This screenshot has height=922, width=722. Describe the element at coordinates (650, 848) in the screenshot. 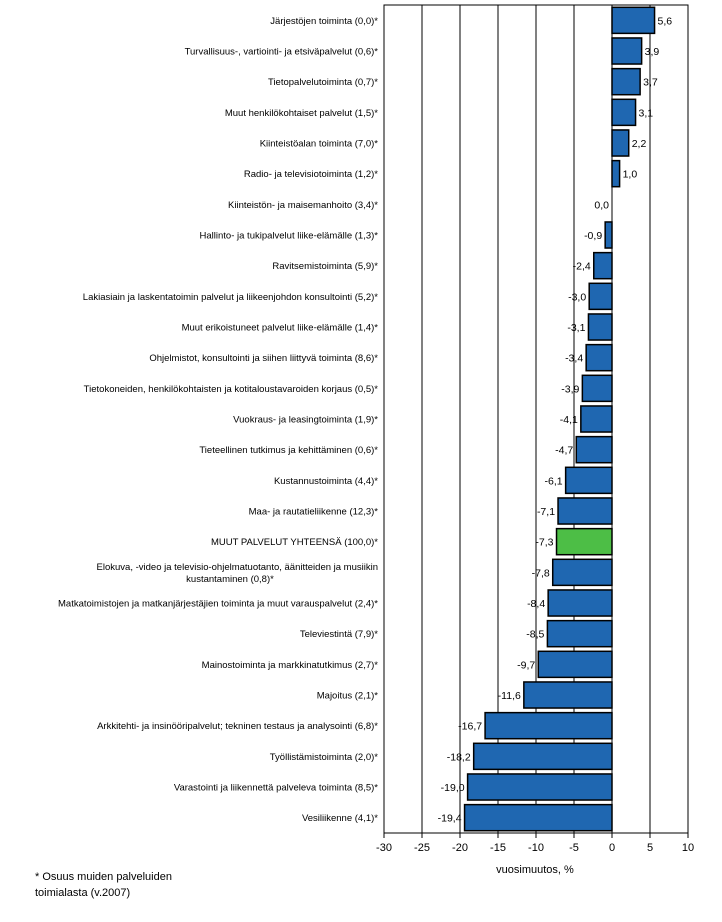

I see `tick-label: 5` at that location.